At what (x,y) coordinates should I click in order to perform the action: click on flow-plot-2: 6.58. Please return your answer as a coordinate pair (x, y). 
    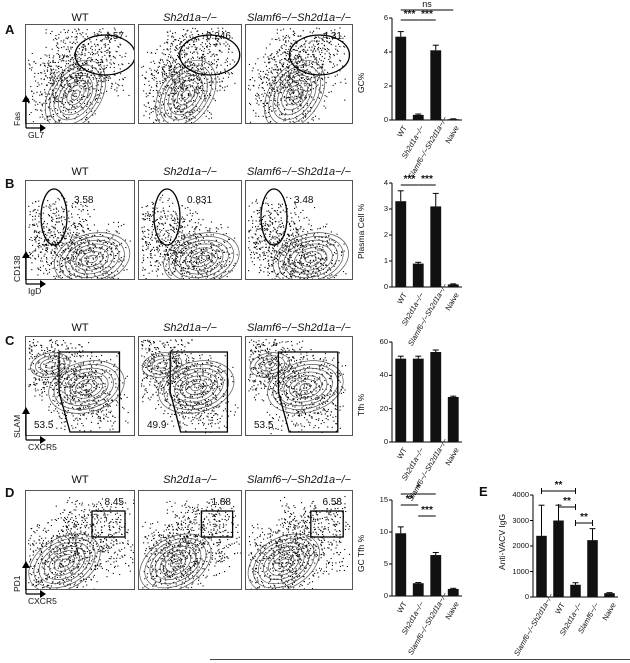
    Looking at the image, I should click on (299, 540).